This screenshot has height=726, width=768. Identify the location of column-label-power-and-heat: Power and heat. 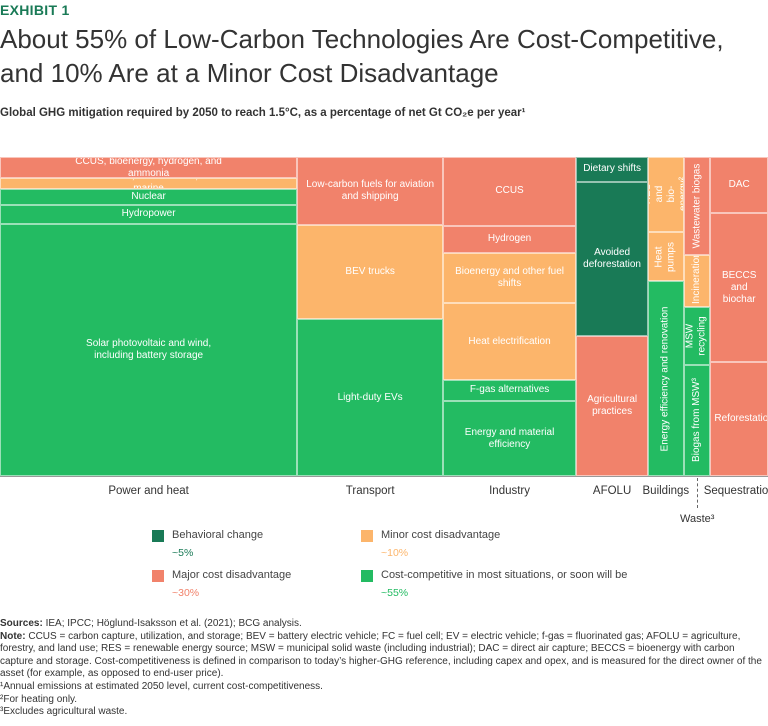
(148, 491).